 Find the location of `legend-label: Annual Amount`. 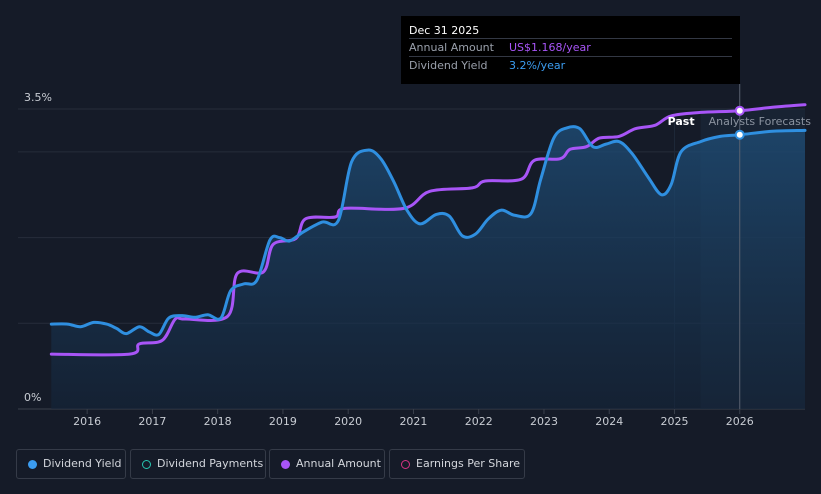

legend-label: Annual Amount is located at coordinates (338, 463).